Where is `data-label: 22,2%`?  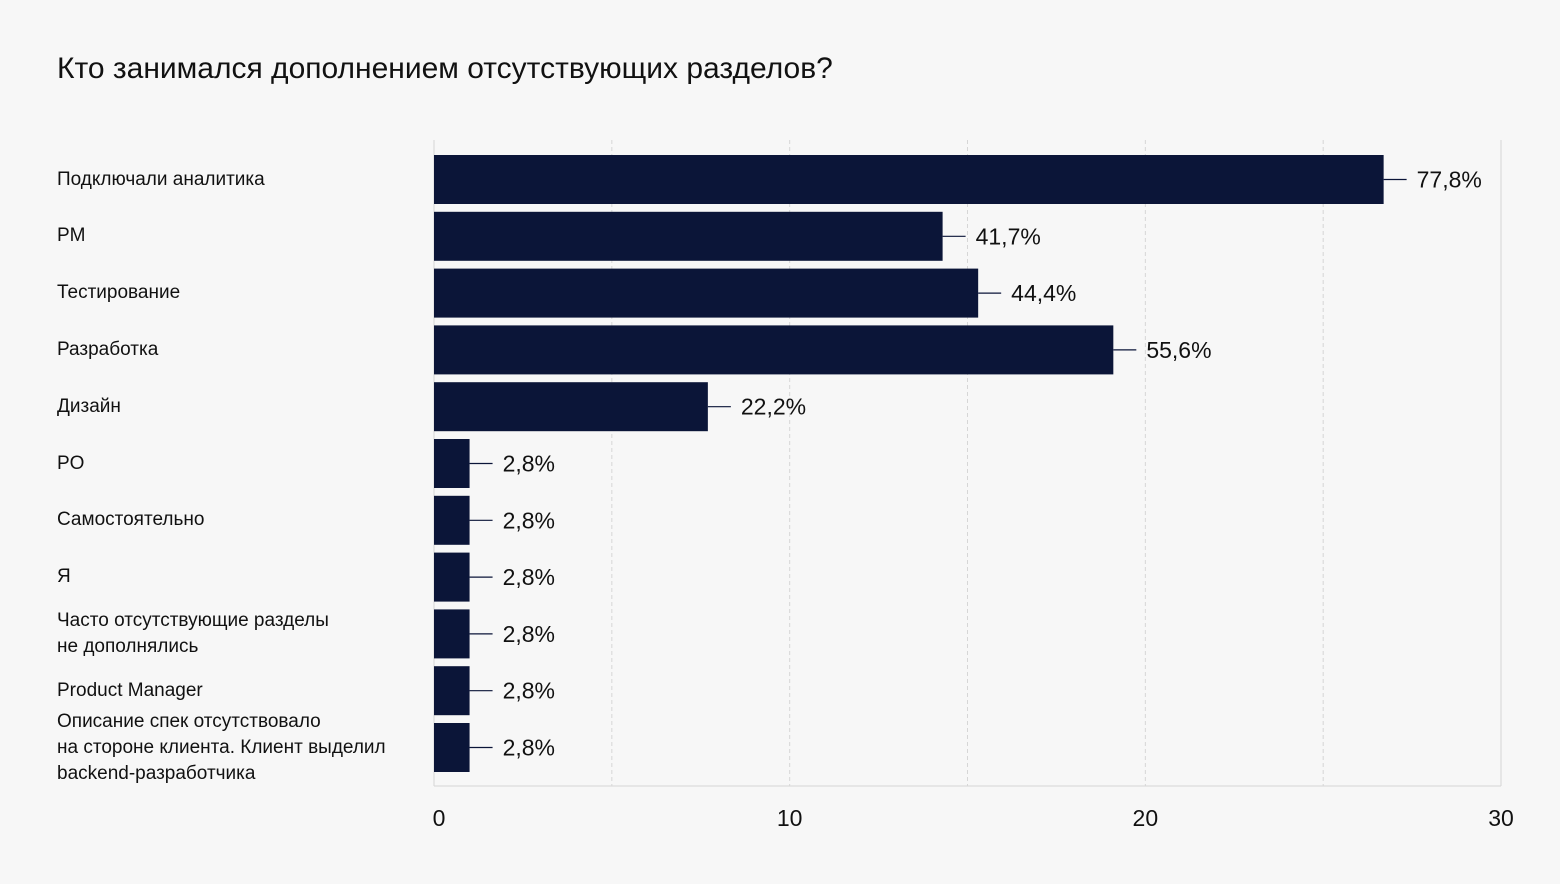
data-label: 22,2% is located at coordinates (773, 407).